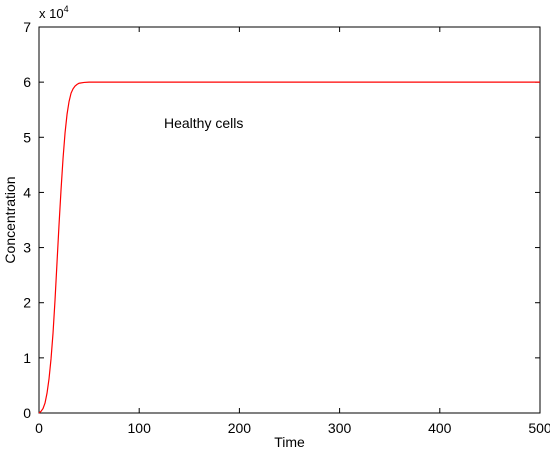  Describe the element at coordinates (27, 248) in the screenshot. I see `y-tick-label: 3` at that location.